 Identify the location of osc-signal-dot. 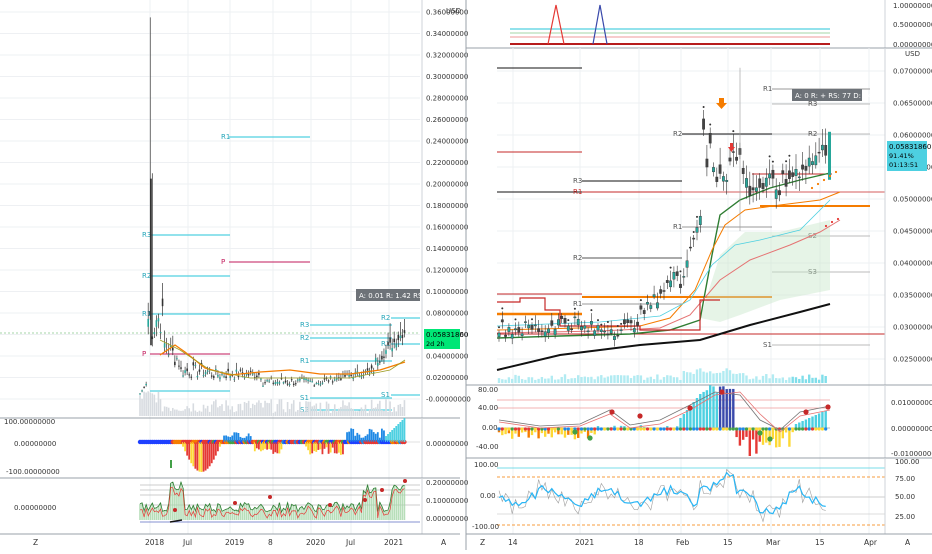
(759, 432).